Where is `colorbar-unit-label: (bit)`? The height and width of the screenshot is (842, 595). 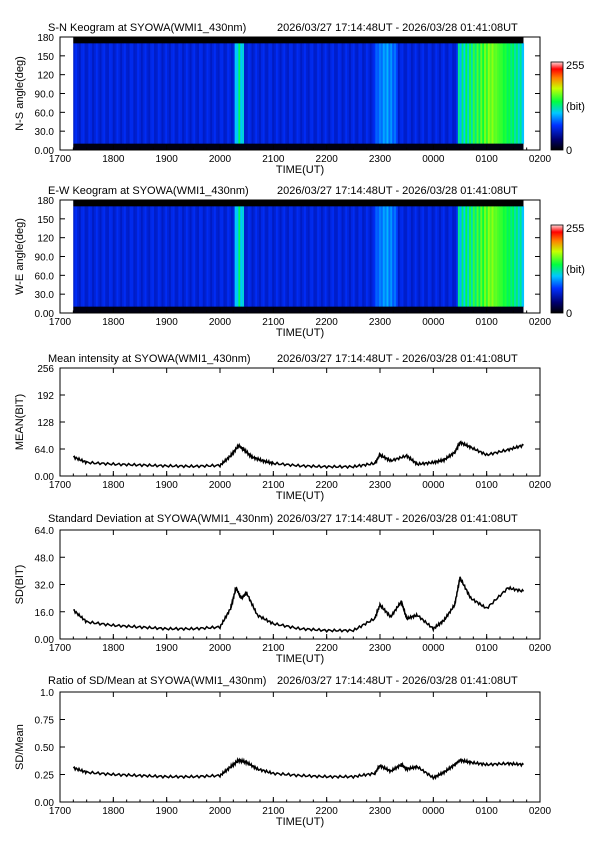 colorbar-unit-label: (bit) is located at coordinates (575, 270).